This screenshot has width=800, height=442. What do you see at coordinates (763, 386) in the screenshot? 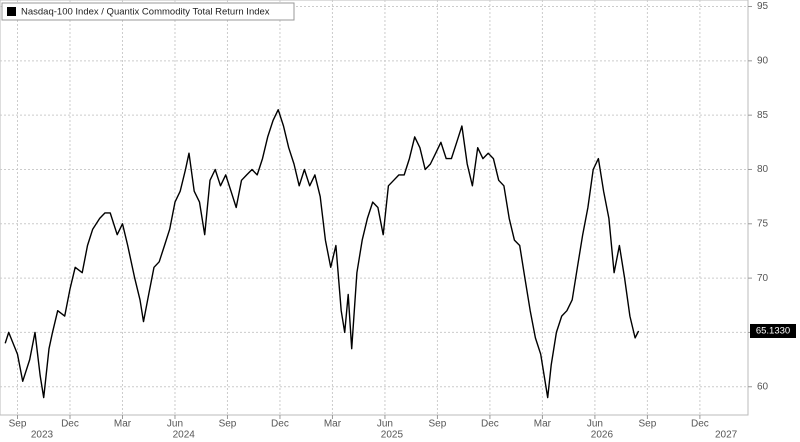
I see `y-tick-label: 60` at bounding box center [763, 386].